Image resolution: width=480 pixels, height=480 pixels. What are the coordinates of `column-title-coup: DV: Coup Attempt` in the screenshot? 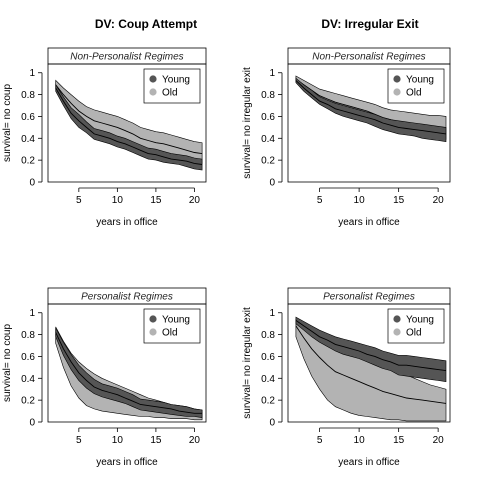 It's located at (146, 24).